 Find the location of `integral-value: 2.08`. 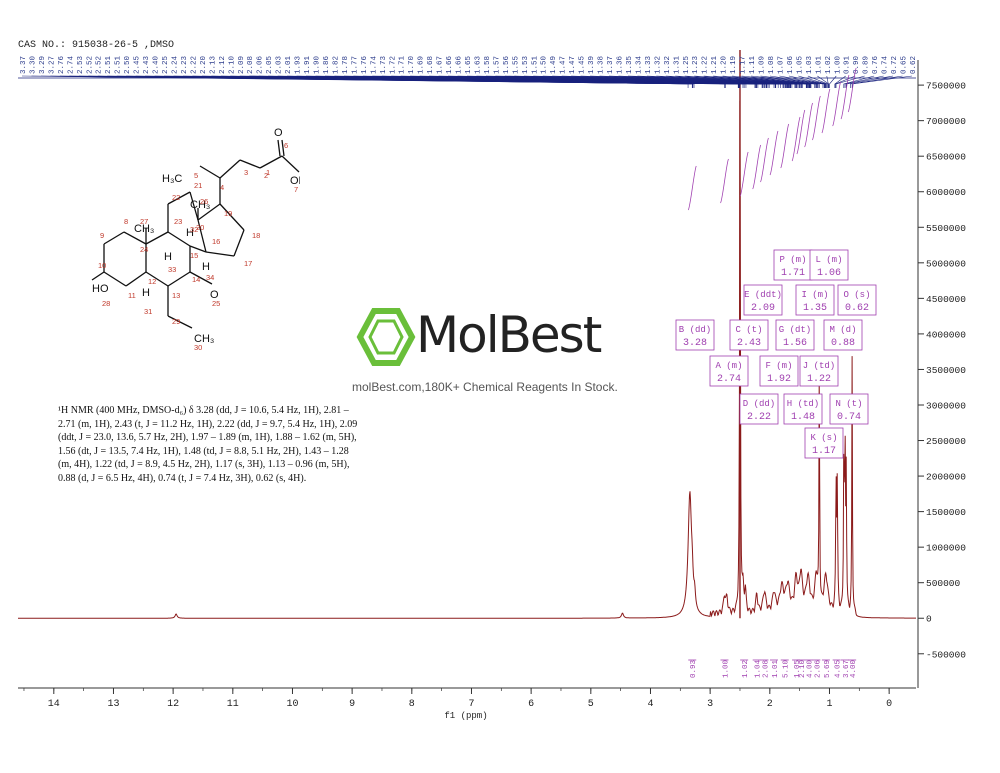

integral-value: 2.08 is located at coordinates (766, 669).